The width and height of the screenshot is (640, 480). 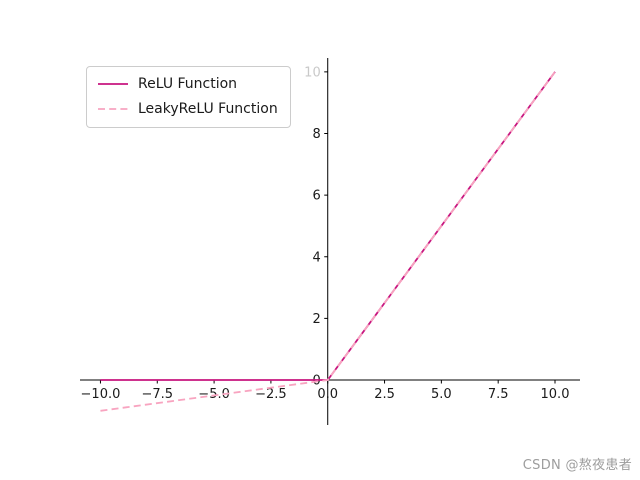 I want to click on y-tick-label: 6, so click(x=316, y=196).